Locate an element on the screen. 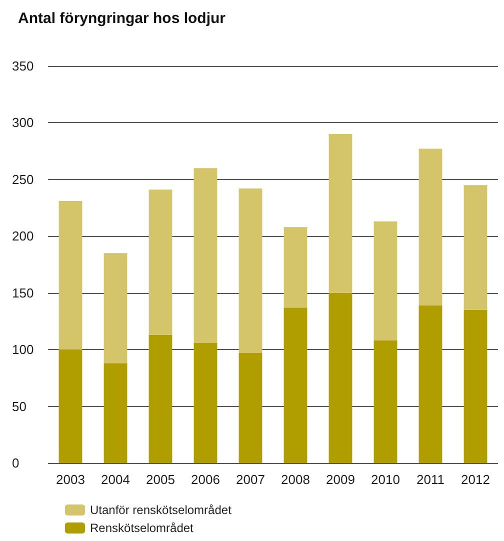 This screenshot has height=541, width=504. x-tick-label: 2009 is located at coordinates (340, 479).